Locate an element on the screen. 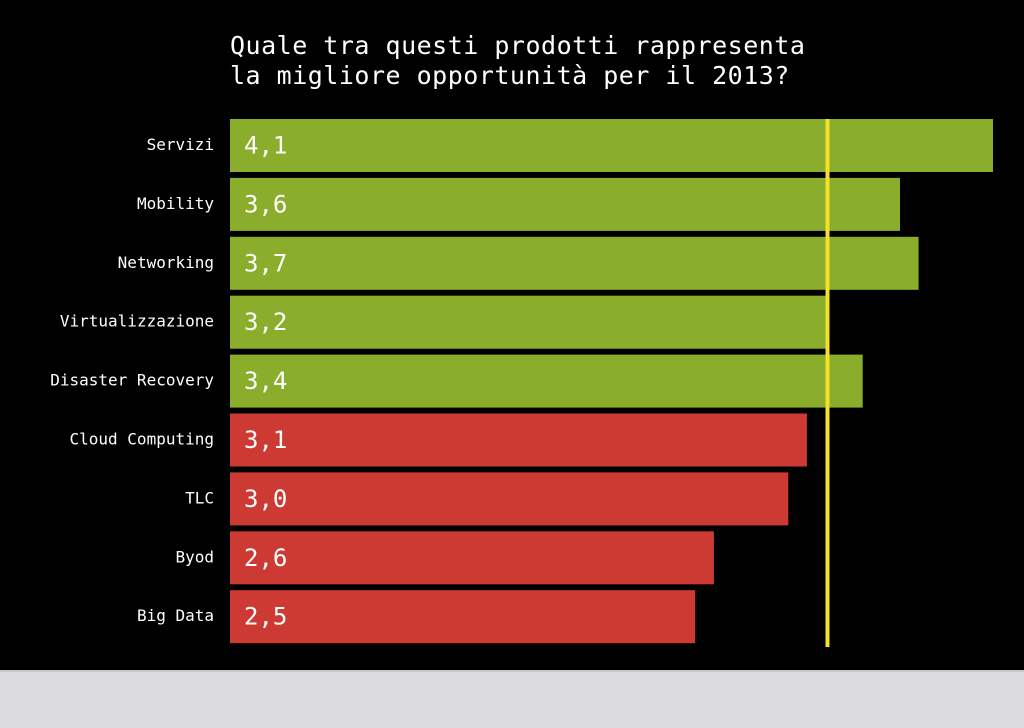 This screenshot has height=728, width=1024. value-label: 3,4 is located at coordinates (265, 381).